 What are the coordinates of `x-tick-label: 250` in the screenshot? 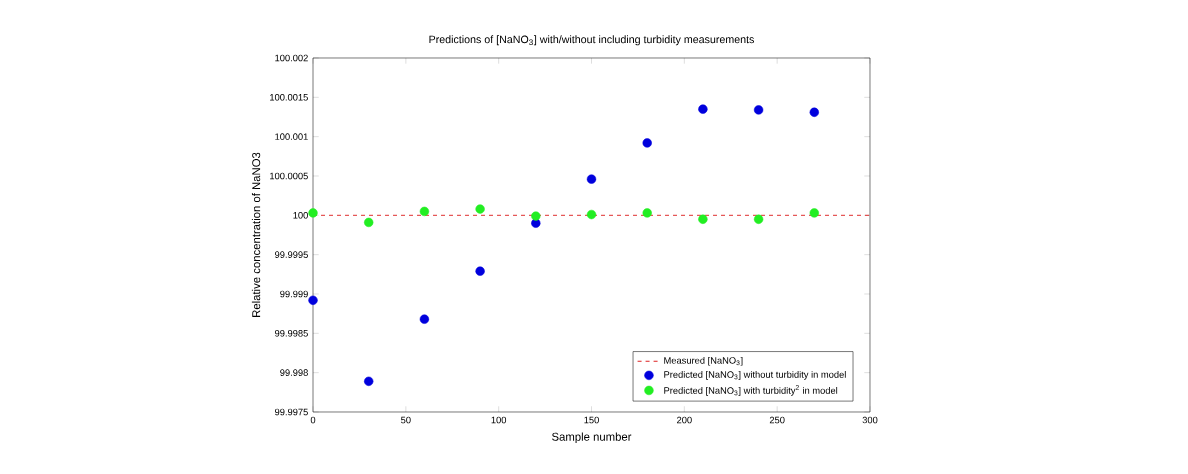 It's located at (777, 420).